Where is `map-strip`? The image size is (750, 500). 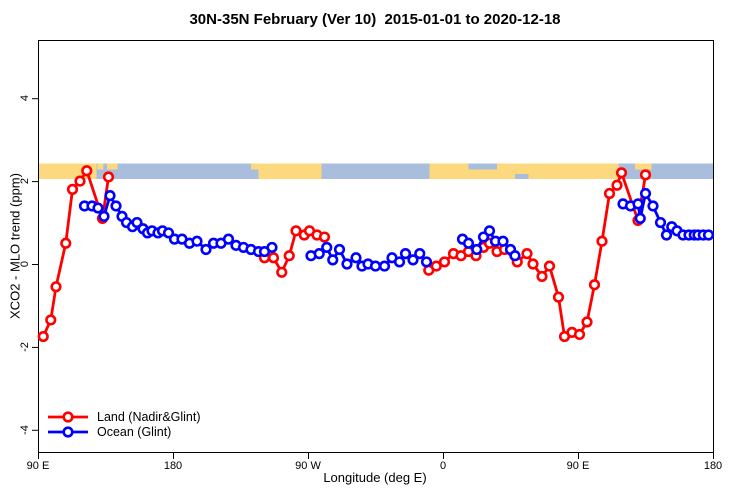 map-strip is located at coordinates (375, 171).